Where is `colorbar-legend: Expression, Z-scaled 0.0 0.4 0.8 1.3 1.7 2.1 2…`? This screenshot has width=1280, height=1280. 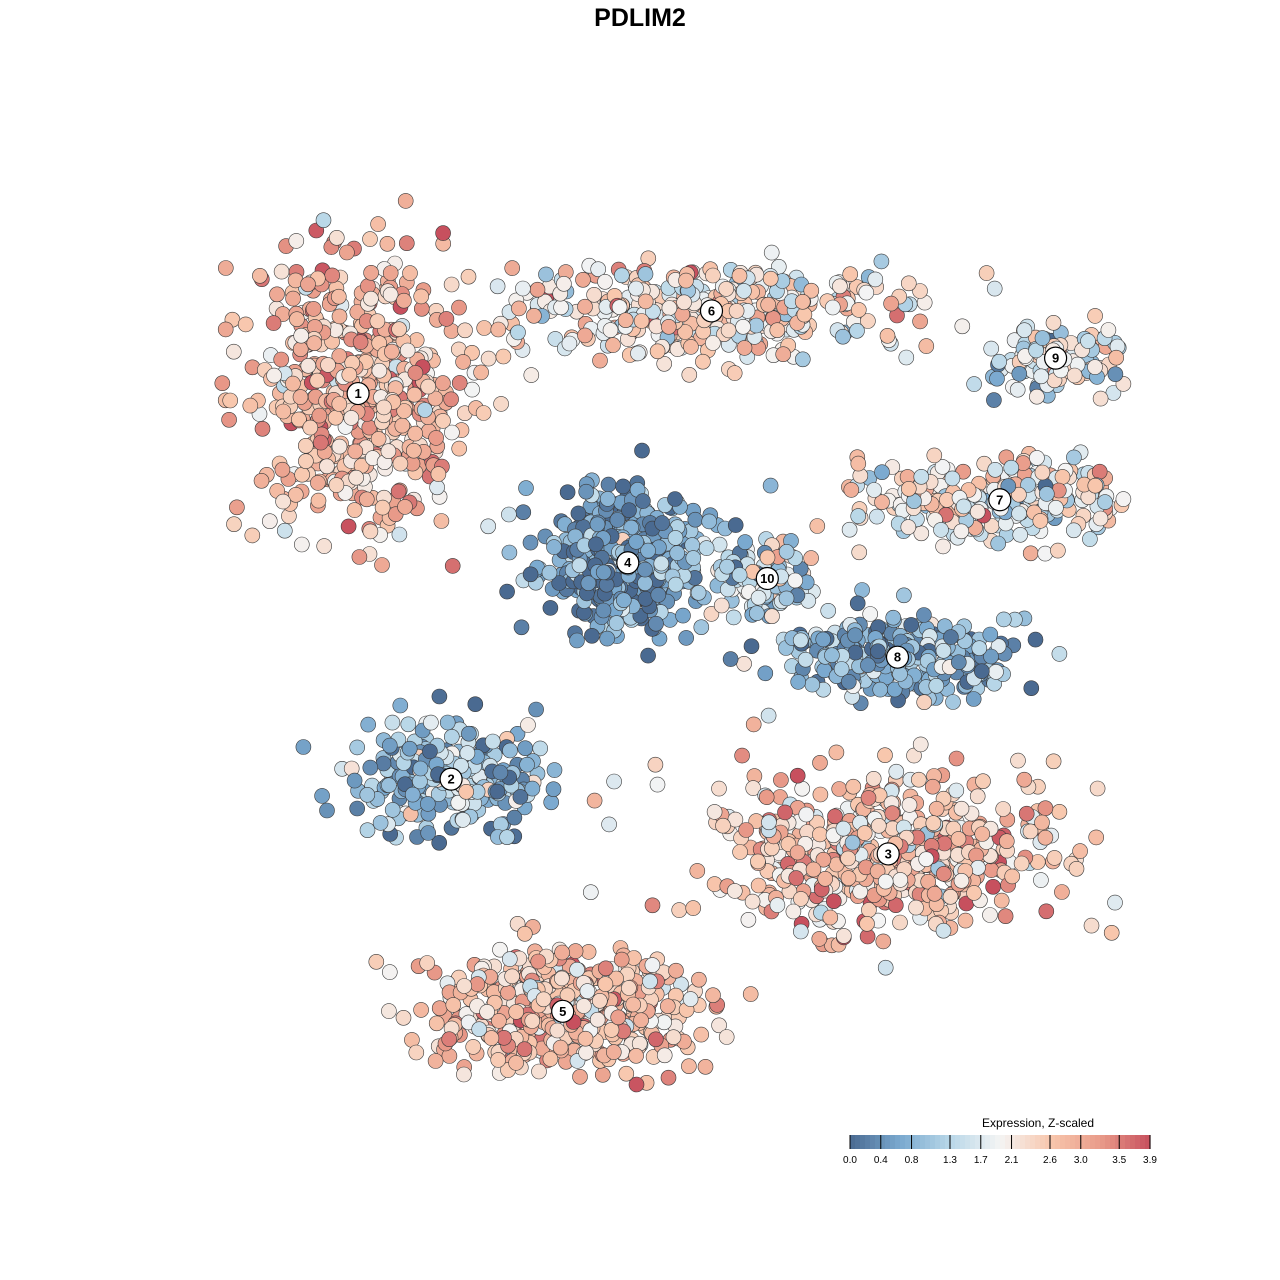
colorbar-legend: Expression, Z-scaled 0.0 0.4 0.8 1.3 1.7 2.1 2… is located at coordinates (1000, 1141).